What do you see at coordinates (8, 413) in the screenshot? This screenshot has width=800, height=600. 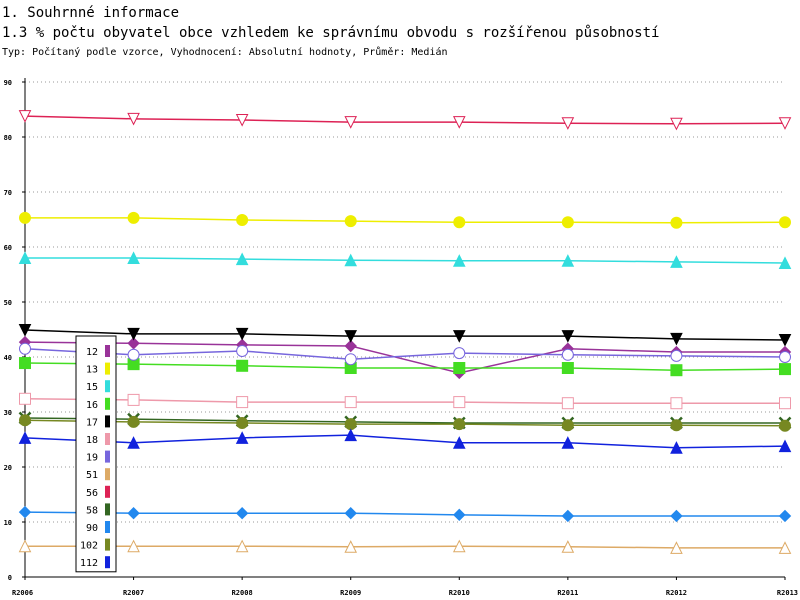 I see `y-tick-label: 30` at bounding box center [8, 413].